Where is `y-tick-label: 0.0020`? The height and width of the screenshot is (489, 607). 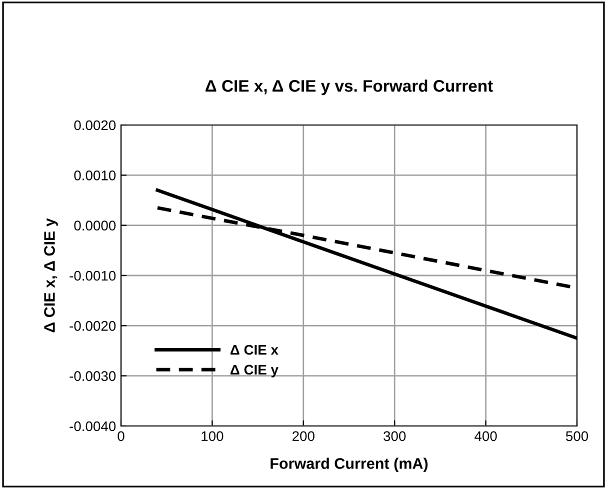 y-tick-label: 0.0020 is located at coordinates (95, 125).